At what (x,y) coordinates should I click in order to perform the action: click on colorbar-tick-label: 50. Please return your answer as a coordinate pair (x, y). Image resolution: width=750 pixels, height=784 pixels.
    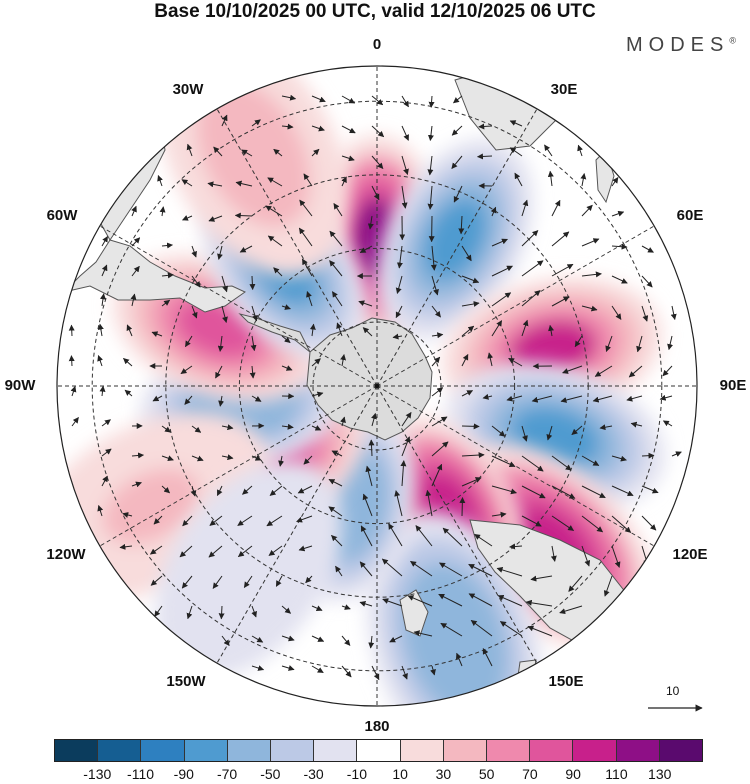
    Looking at the image, I should click on (487, 774).